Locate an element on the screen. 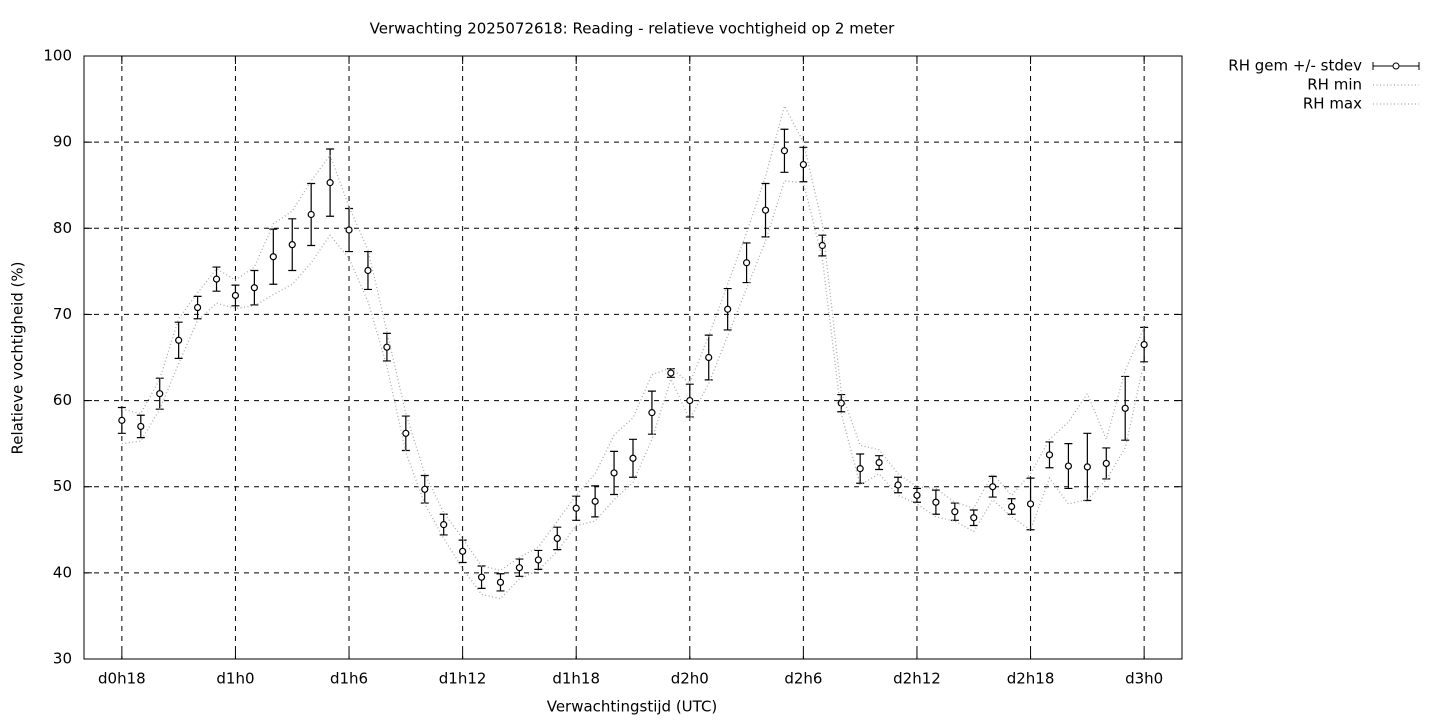 Image resolution: width=1440 pixels, height=720 pixels. x-tick-label: d3h0 is located at coordinates (1144, 679).